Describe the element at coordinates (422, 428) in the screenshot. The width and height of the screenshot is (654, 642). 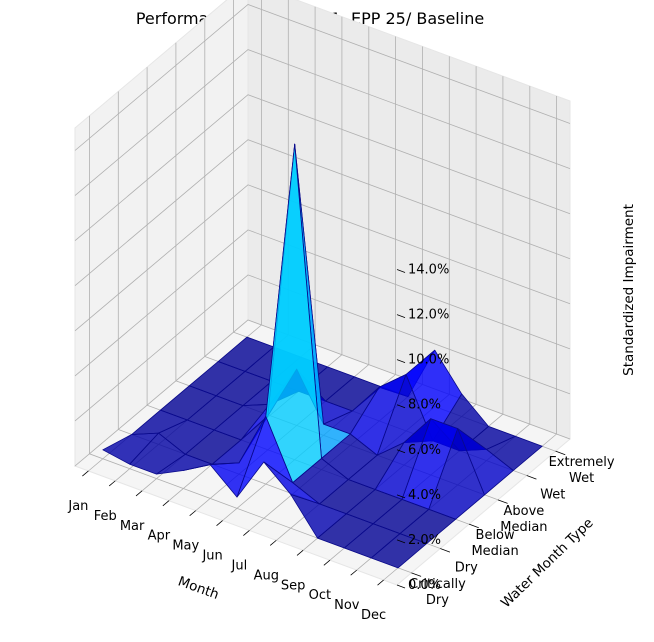
I see `z-ticks: 0.0% 2.0% 4.0% 6.0% 8.0% 10.0% 12.0% 14.0%` at that location.